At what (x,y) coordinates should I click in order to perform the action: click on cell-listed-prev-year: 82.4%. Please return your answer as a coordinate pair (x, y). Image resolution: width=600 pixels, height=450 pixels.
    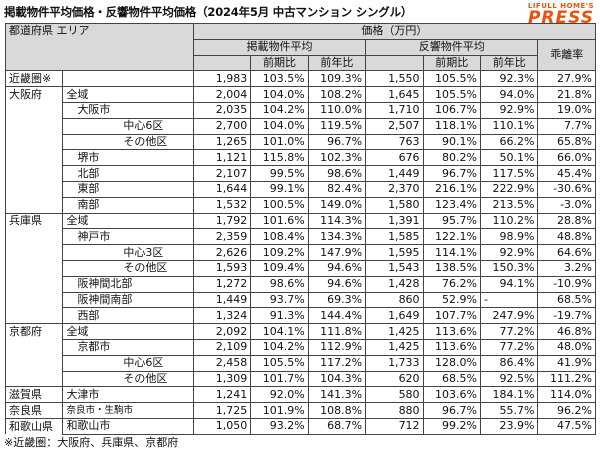
    Looking at the image, I should click on (337, 189).